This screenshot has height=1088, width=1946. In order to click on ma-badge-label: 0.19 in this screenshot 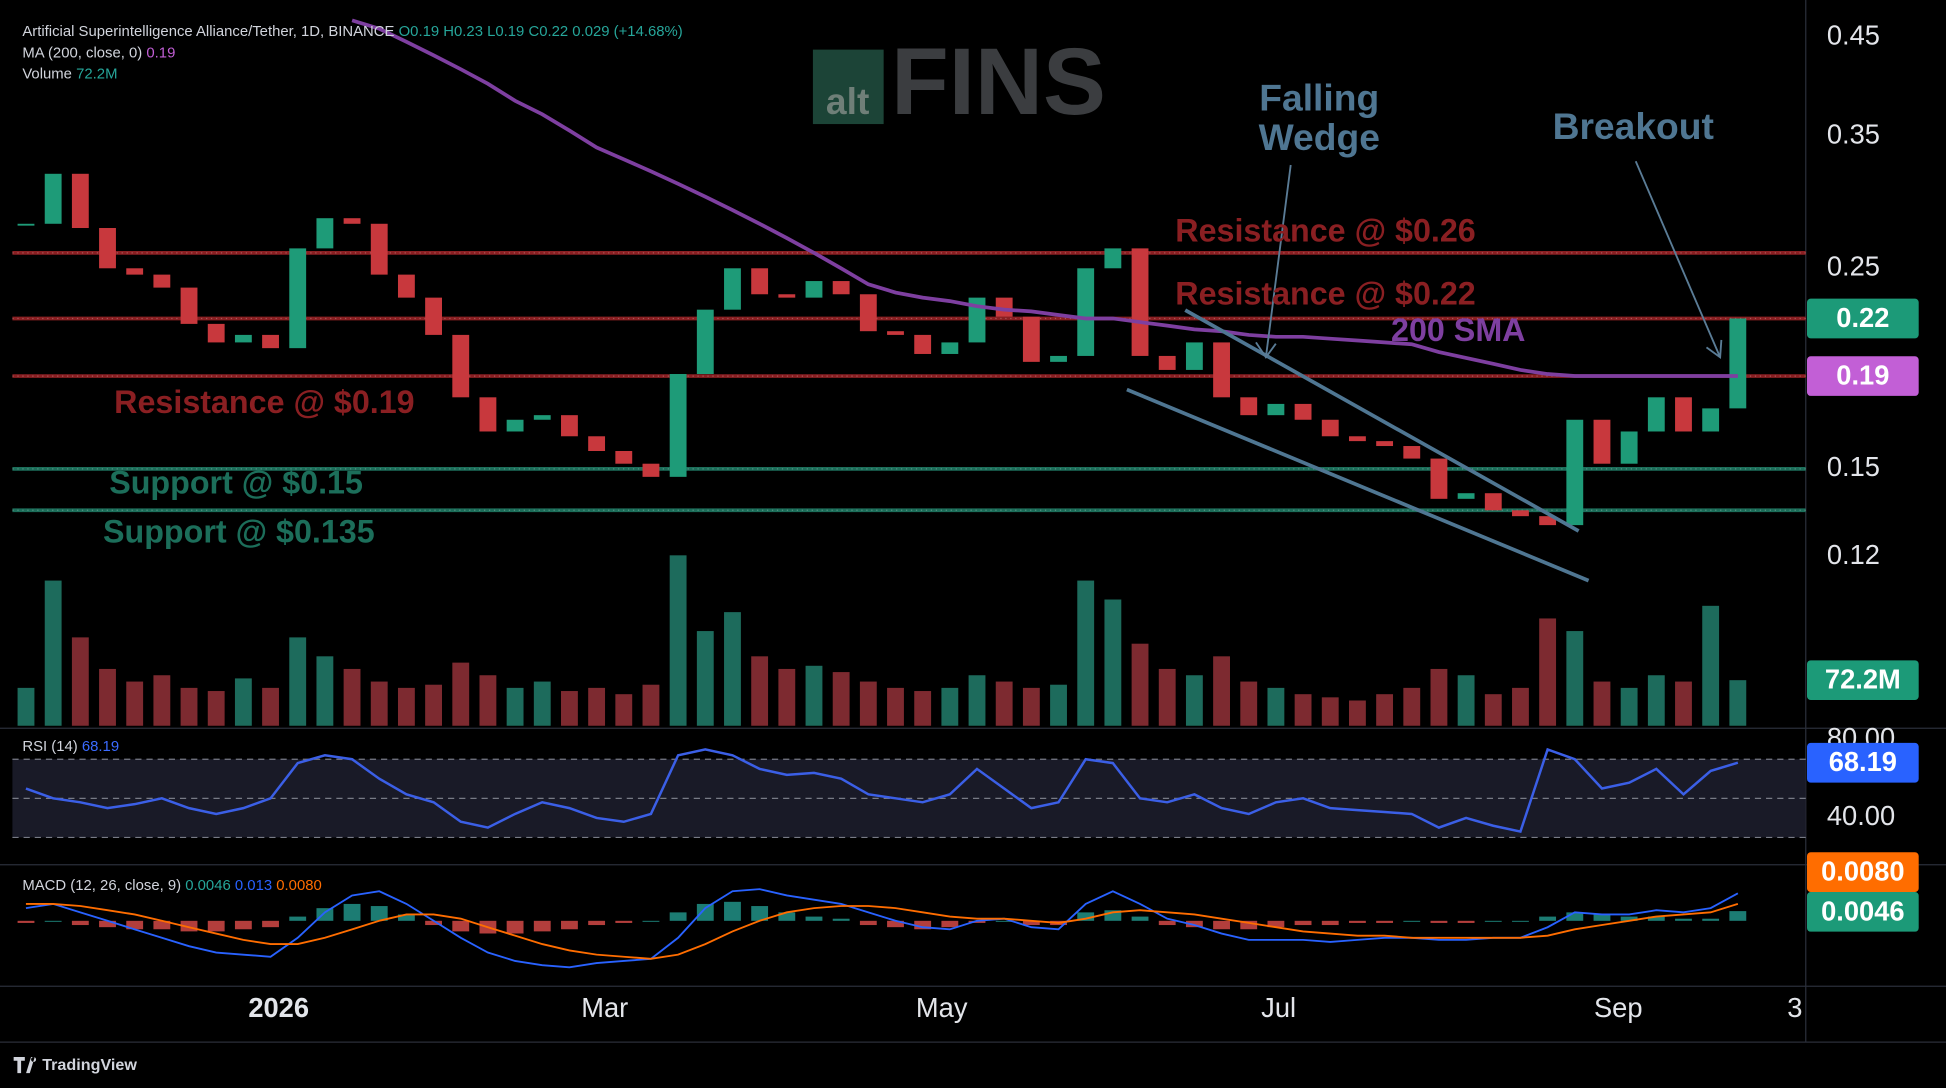, I will do `click(1862, 375)`.